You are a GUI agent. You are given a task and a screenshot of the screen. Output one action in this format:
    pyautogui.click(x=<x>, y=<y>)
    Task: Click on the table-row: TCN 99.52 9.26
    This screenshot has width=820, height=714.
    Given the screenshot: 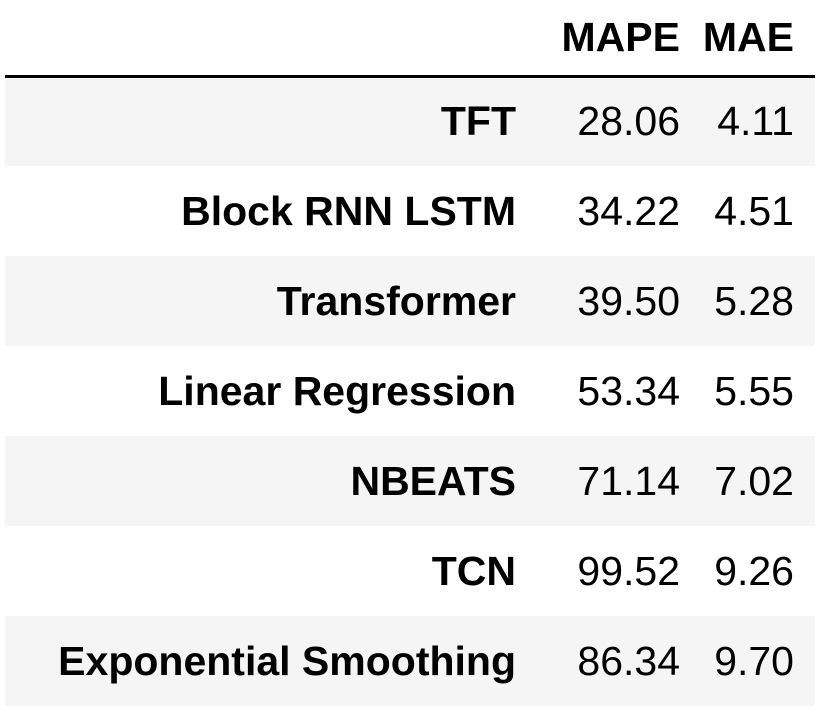 What is the action you would take?
    pyautogui.click(x=410, y=571)
    